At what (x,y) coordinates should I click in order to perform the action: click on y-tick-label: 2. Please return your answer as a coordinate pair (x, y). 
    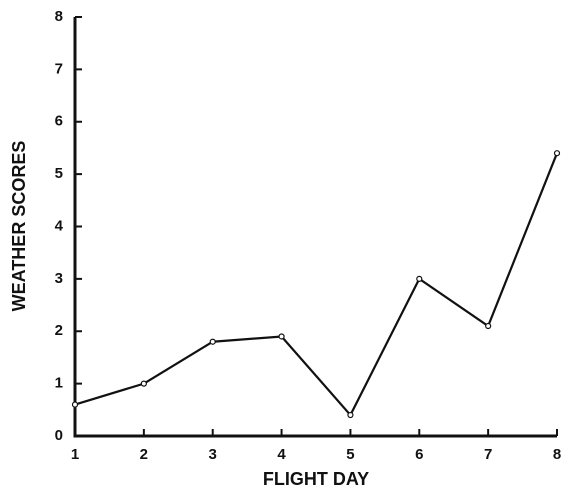
    Looking at the image, I should click on (59, 330).